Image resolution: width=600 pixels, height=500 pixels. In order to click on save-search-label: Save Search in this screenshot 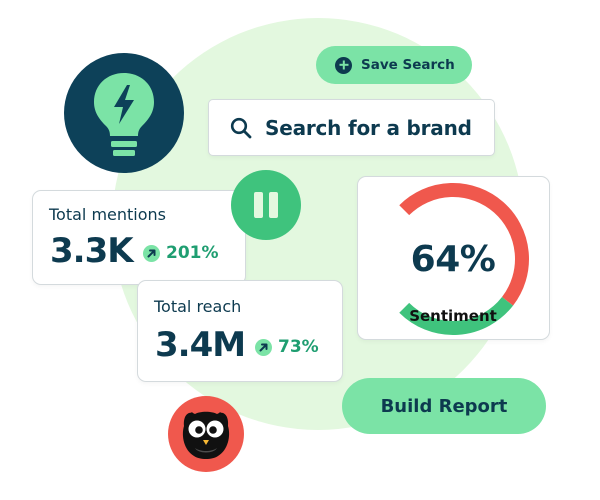, I will do `click(408, 65)`.